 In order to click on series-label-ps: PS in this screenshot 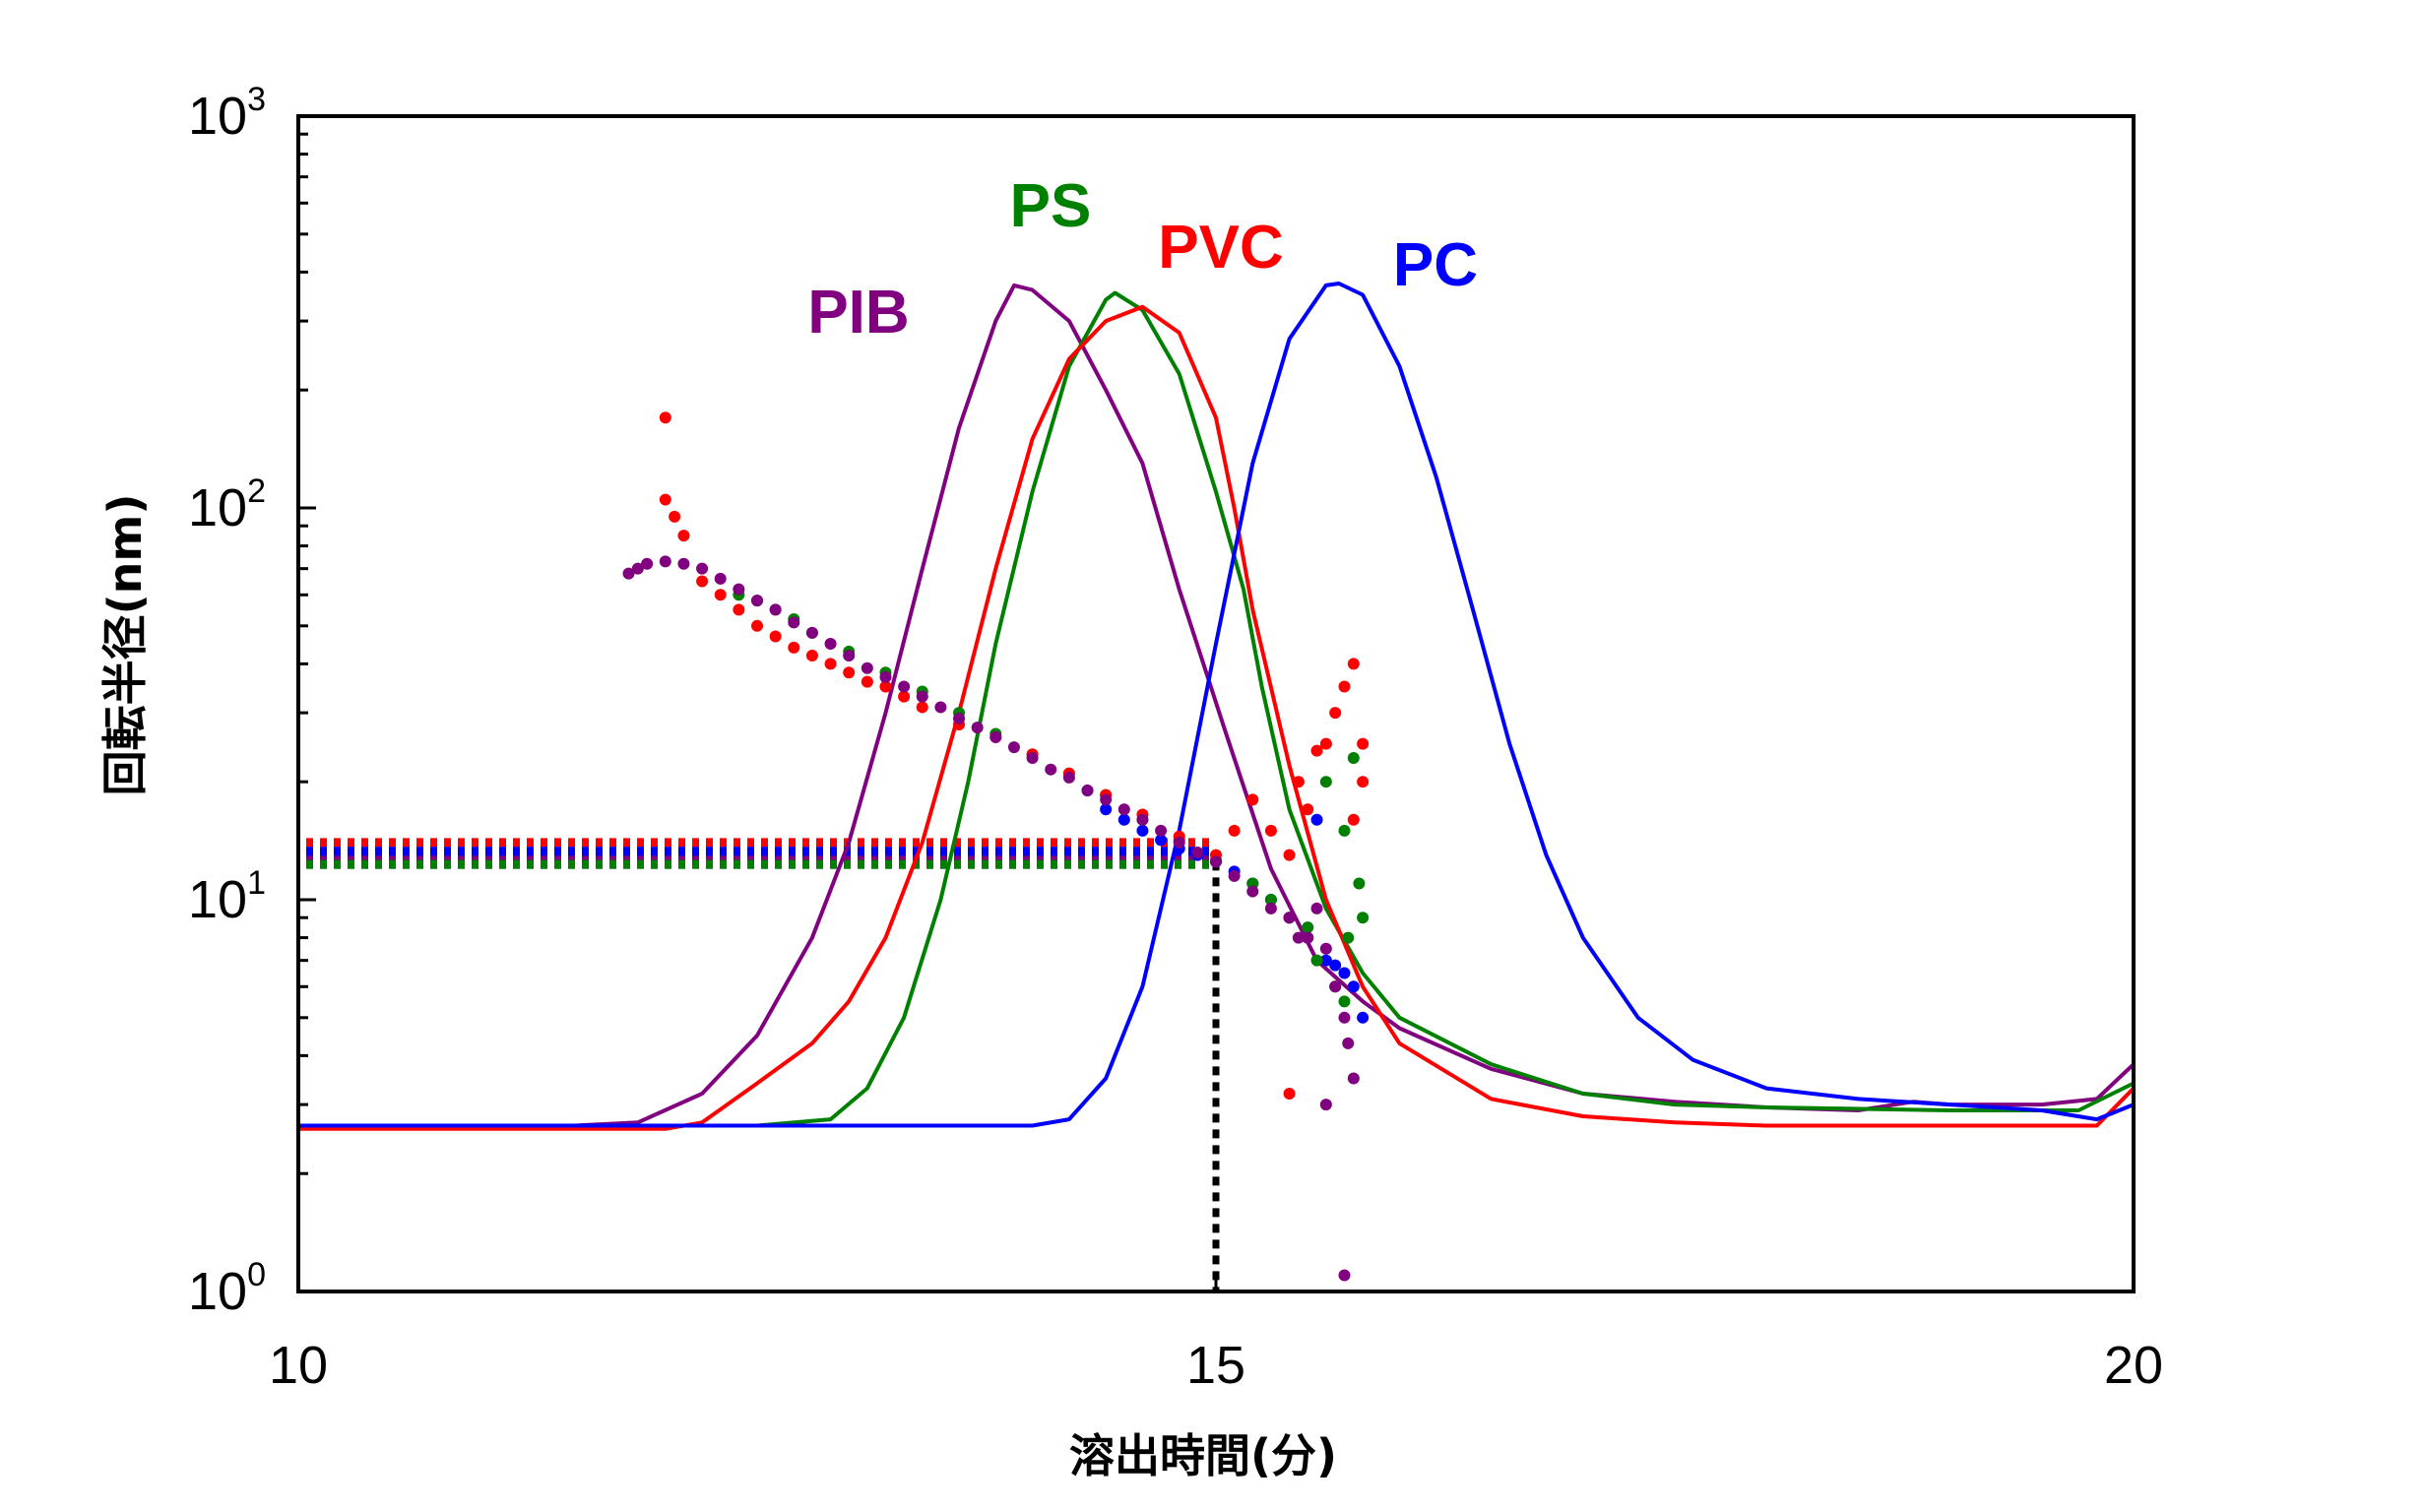, I will do `click(1051, 206)`.